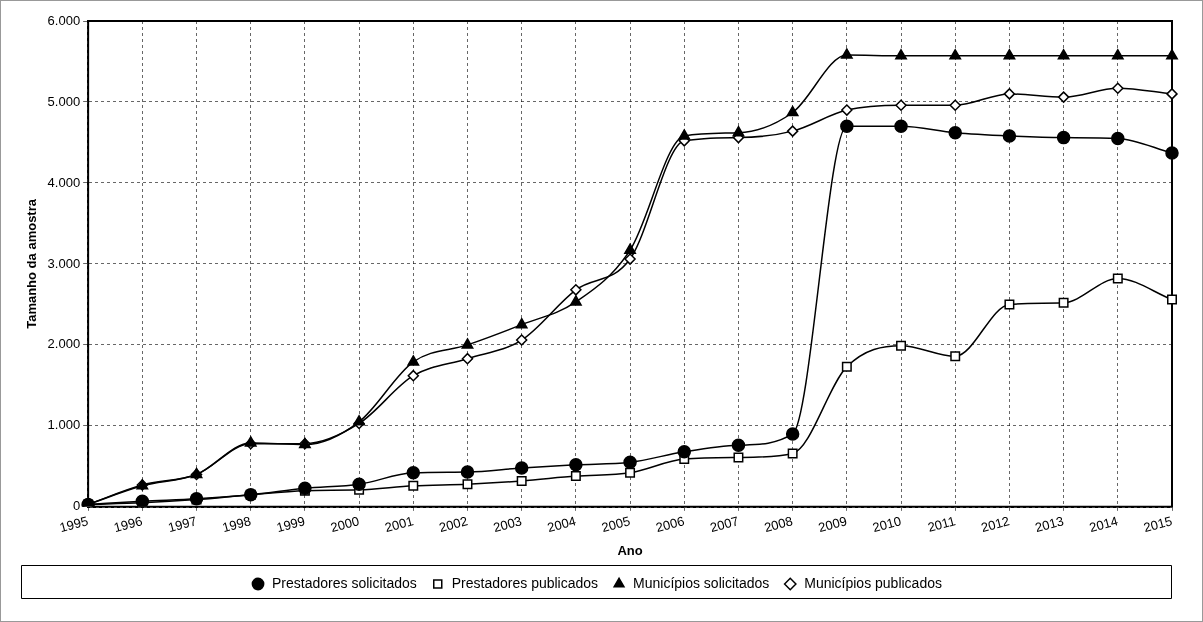 The width and height of the screenshot is (1203, 622). What do you see at coordinates (1103, 524) in the screenshot?
I see `x-tick-label: 2014` at bounding box center [1103, 524].